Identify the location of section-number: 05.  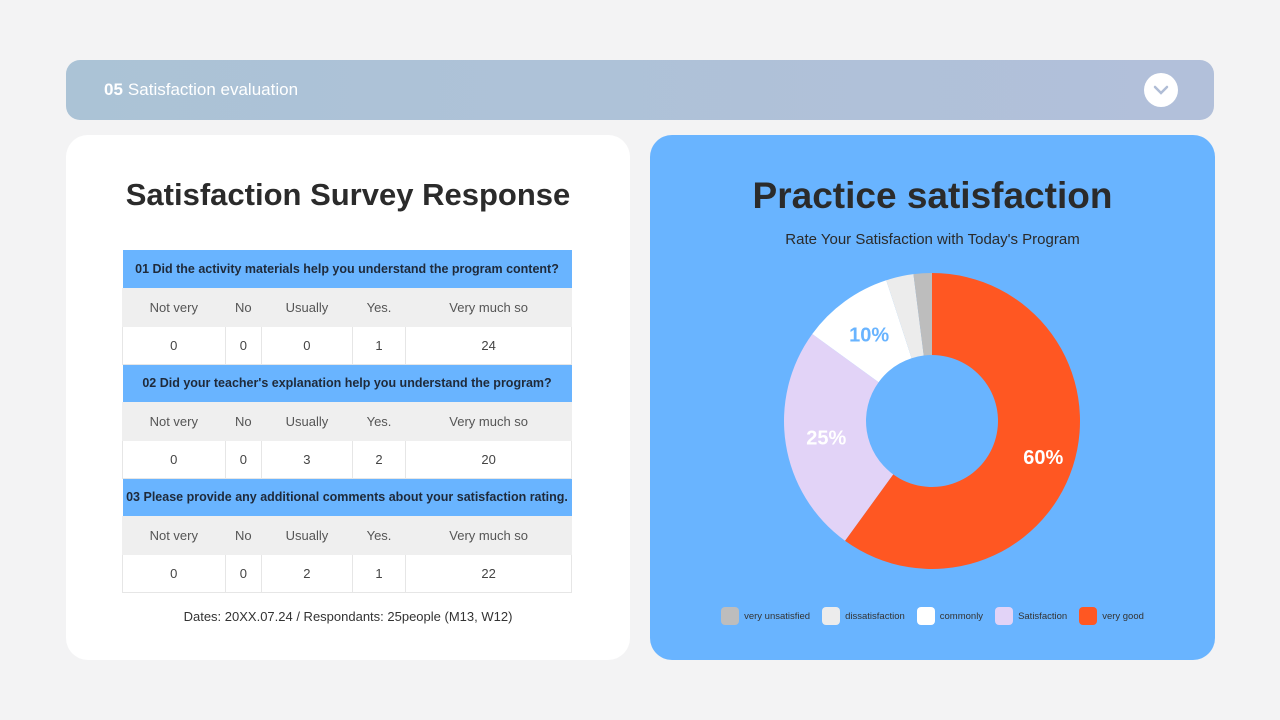
(113, 89).